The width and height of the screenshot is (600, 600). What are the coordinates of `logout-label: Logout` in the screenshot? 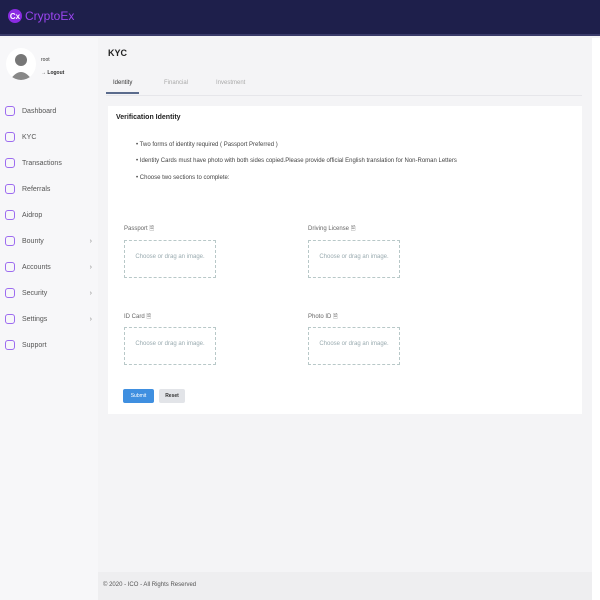 It's located at (56, 73).